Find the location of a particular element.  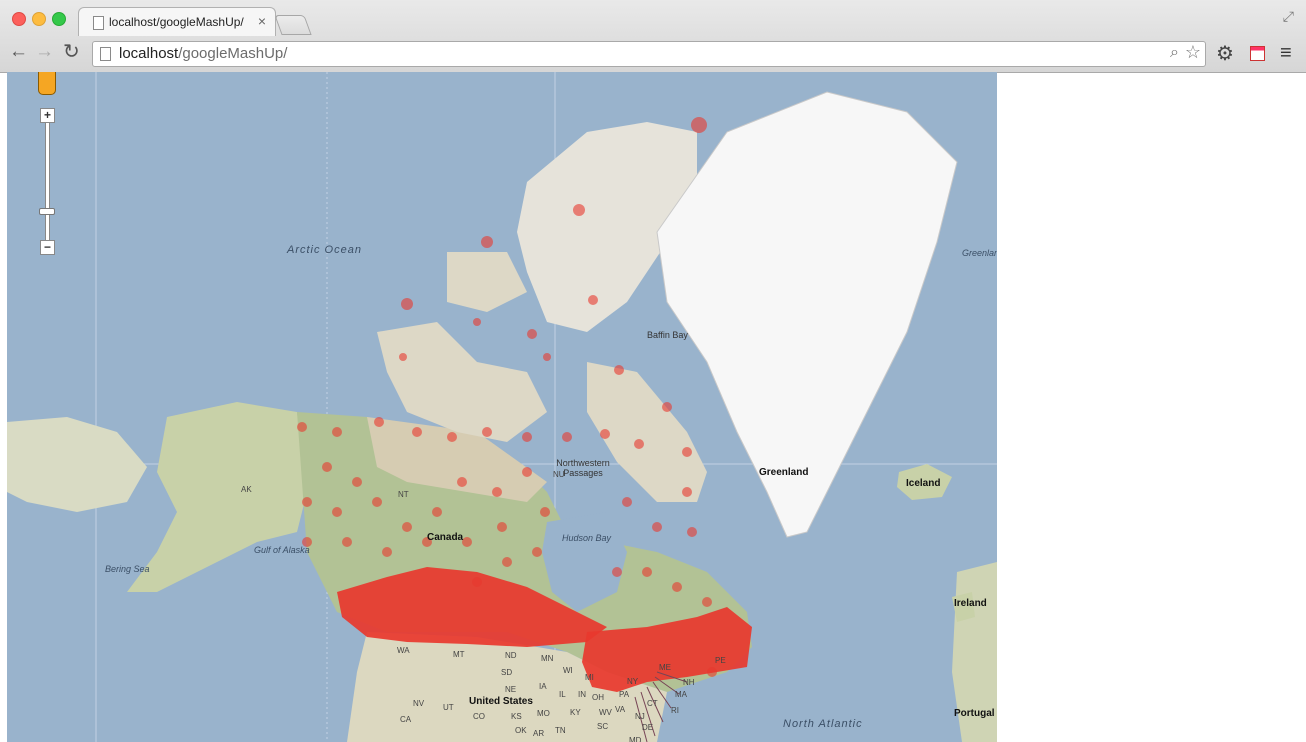

zoom-slider-thumb is located at coordinates (47, 211).